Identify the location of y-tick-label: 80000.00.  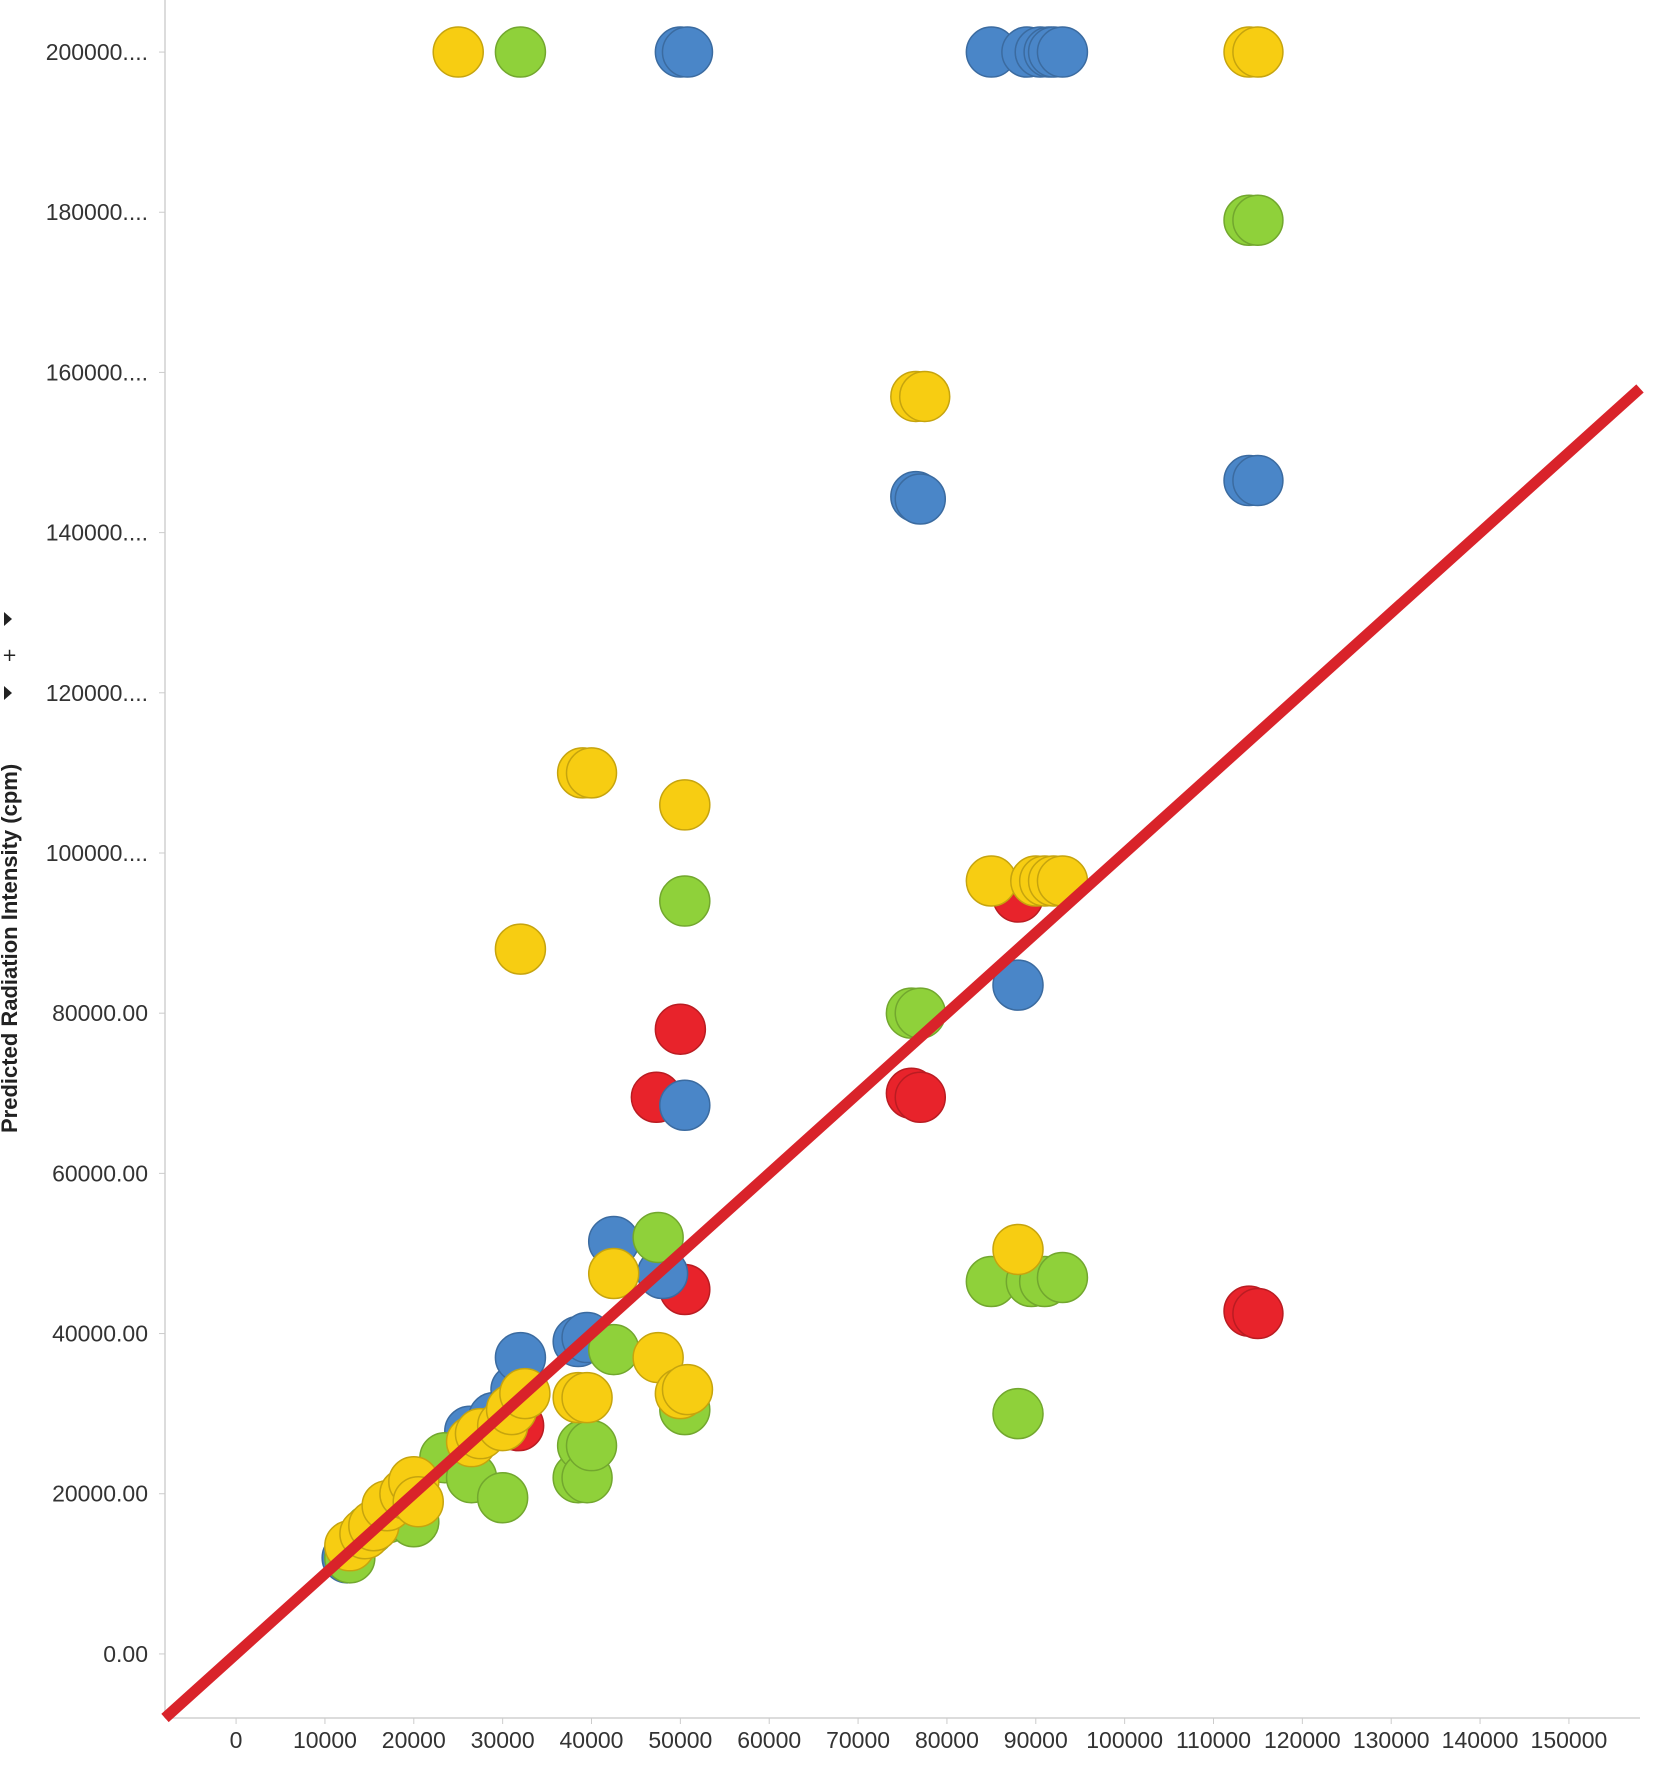
(100, 1013).